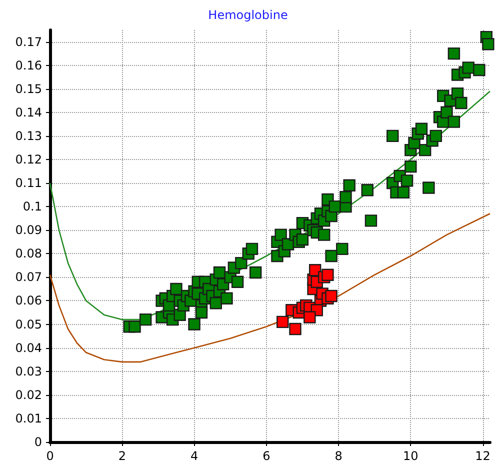 This screenshot has height=470, width=496. Describe the element at coordinates (28, 301) in the screenshot. I see `y-tick-label: 0.06` at that location.